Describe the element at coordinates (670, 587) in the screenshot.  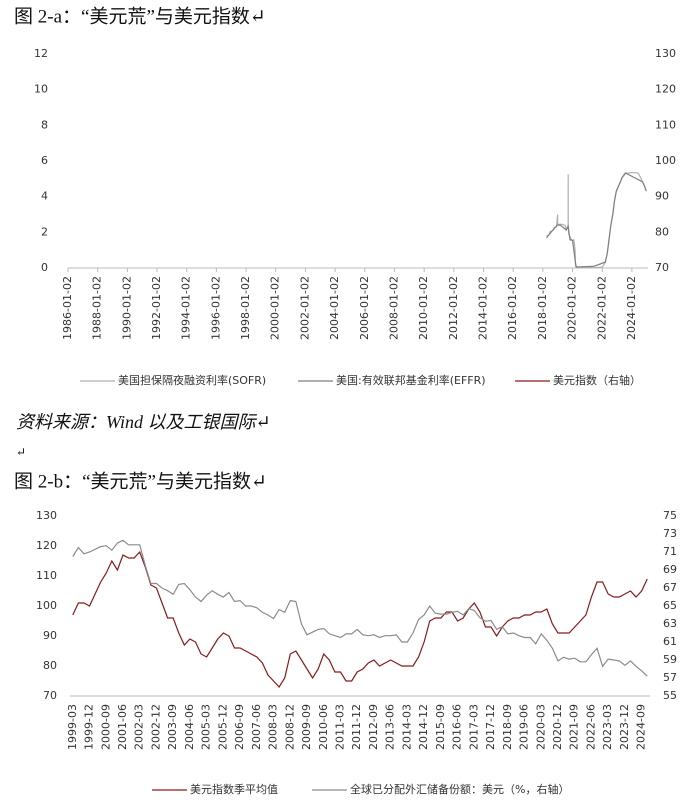
I see `y2-tick-label: 67` at that location.